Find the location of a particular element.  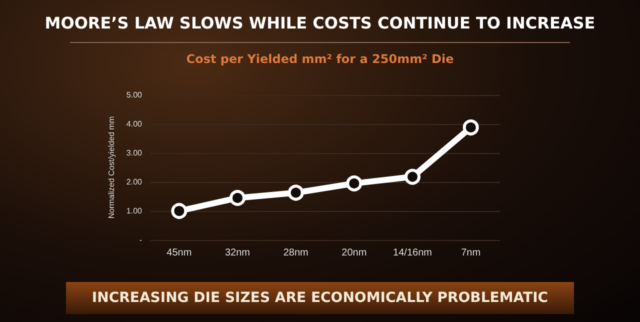

y-tick-label: 4.00 is located at coordinates (134, 124).